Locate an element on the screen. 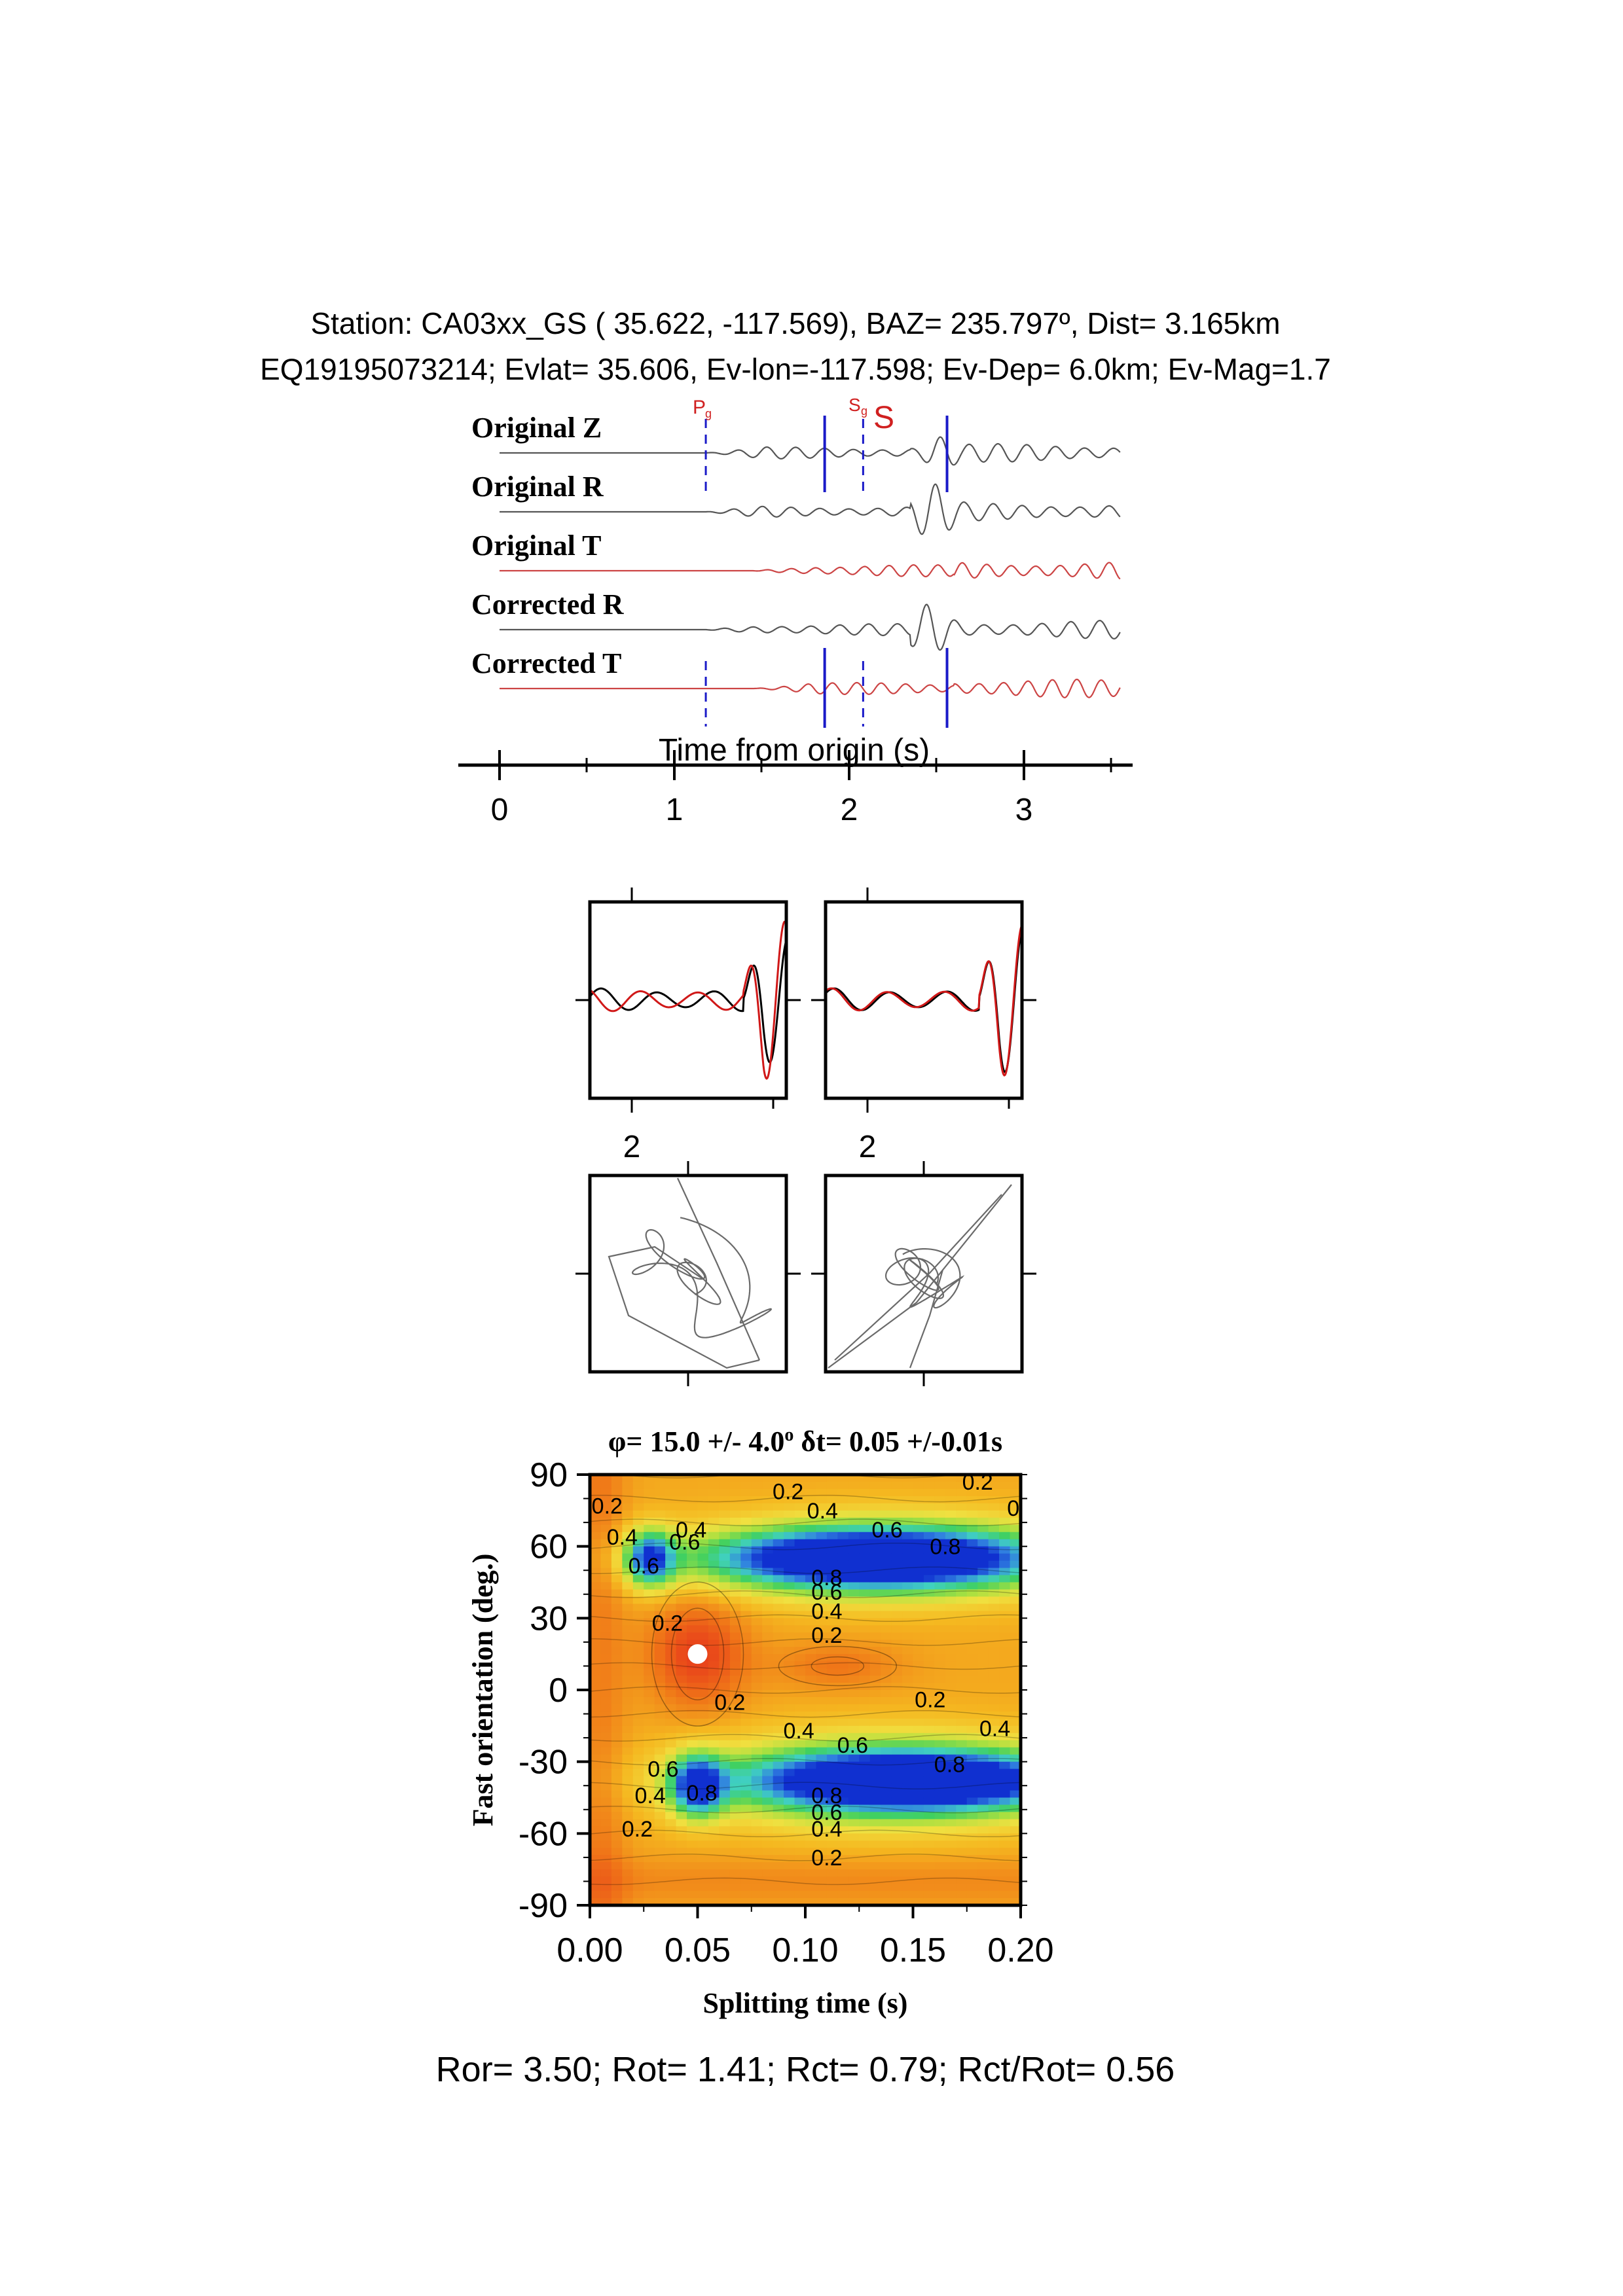 Image resolution: width=1623 pixels, height=2296 pixels. trace-waveform is located at coordinates (810, 451).